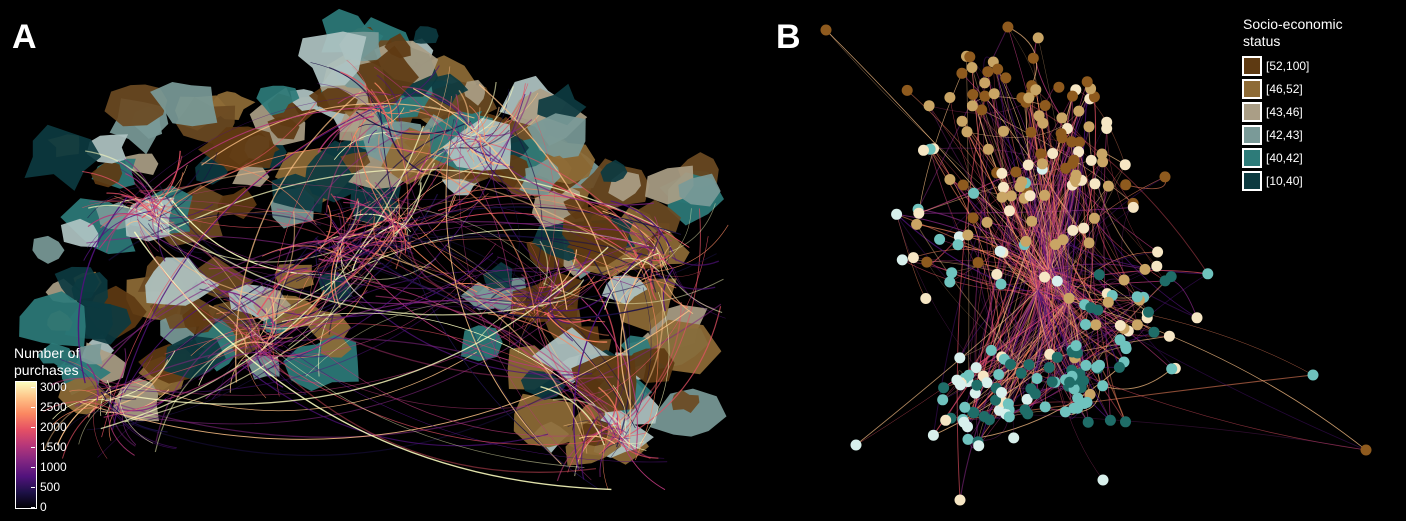 The image size is (1406, 521). I want to click on status-legend-title-line2: status, so click(1262, 41).